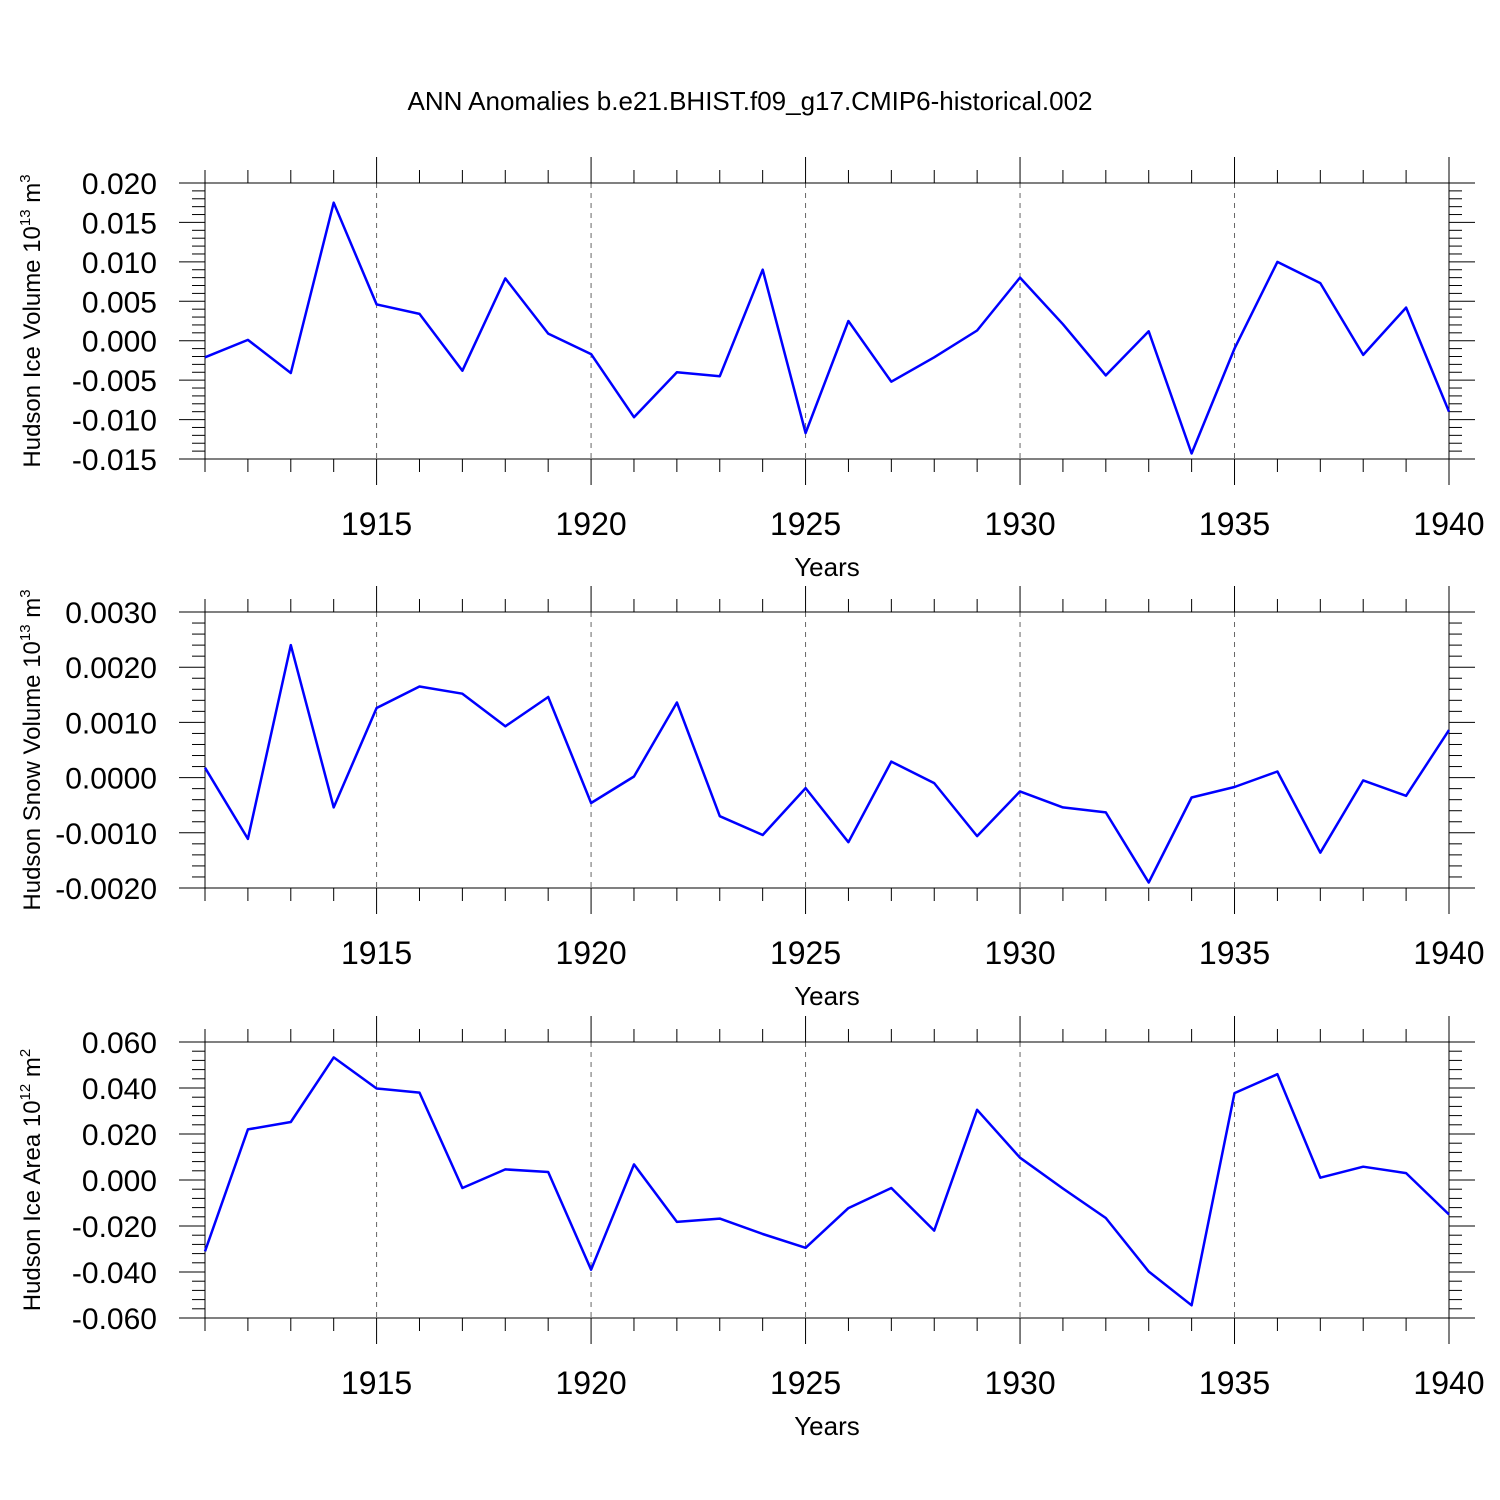 This screenshot has height=1500, width=1500. I want to click on y-tick-label: -0.060, so click(114, 1319).